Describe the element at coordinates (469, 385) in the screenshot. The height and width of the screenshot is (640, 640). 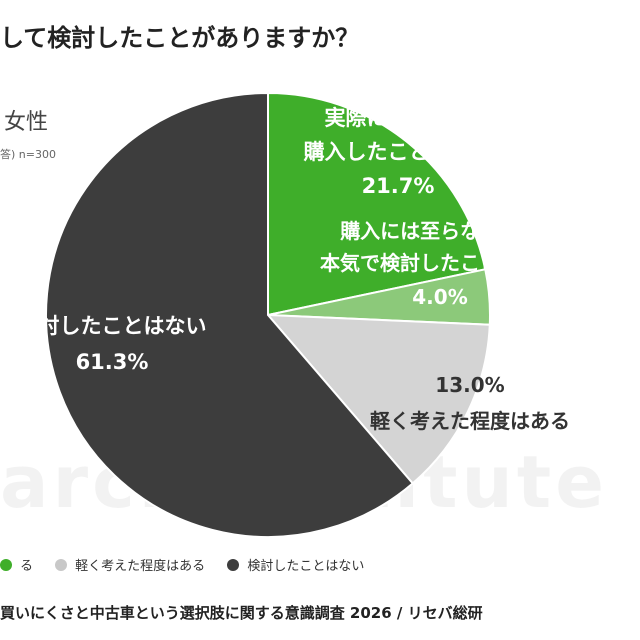
I see `slice-value-label: 13.0%` at that location.